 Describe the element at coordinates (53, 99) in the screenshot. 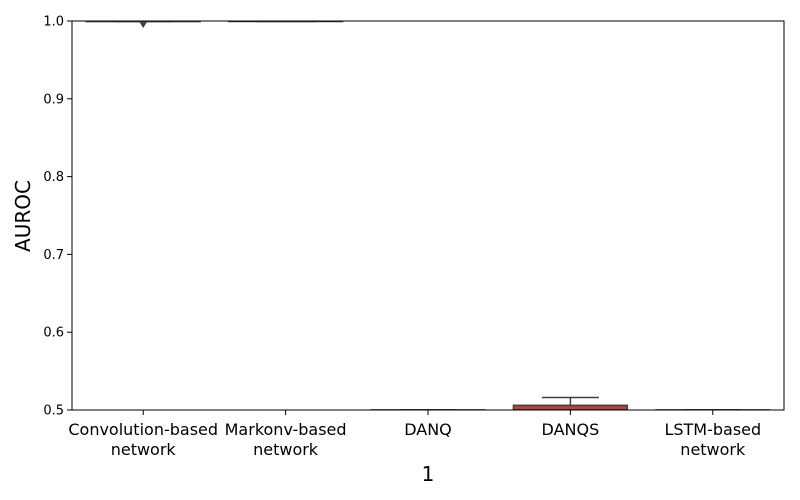

I see `y-tick-label: 0.9` at that location.